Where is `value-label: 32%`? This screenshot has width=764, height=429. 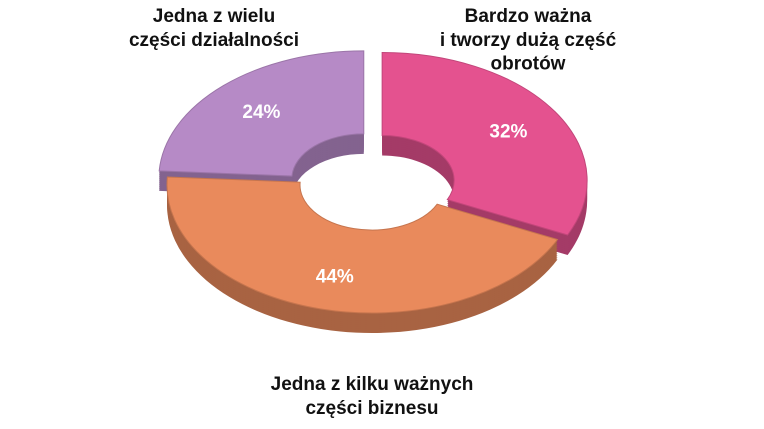
value-label: 32% is located at coordinates (508, 131).